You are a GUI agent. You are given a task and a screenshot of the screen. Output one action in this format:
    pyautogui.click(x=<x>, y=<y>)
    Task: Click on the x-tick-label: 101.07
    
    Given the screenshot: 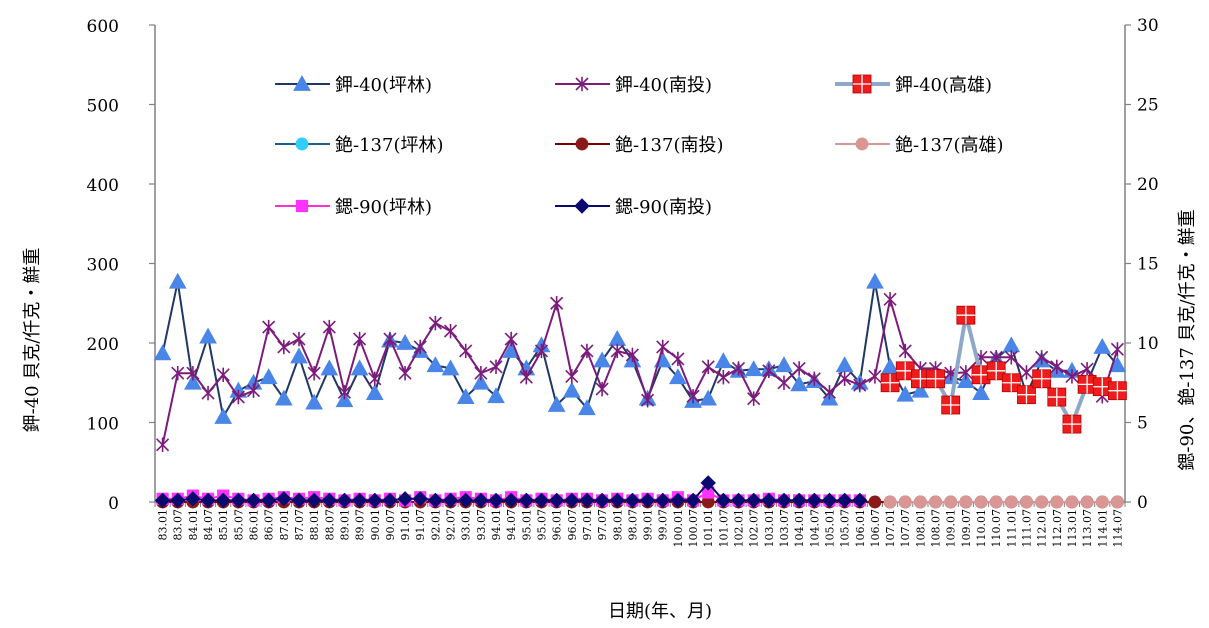 What is the action you would take?
    pyautogui.click(x=723, y=528)
    